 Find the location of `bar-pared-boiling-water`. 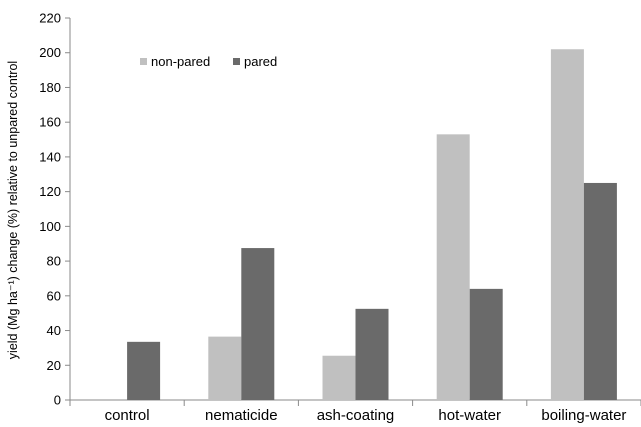

bar-pared-boiling-water is located at coordinates (600, 291).